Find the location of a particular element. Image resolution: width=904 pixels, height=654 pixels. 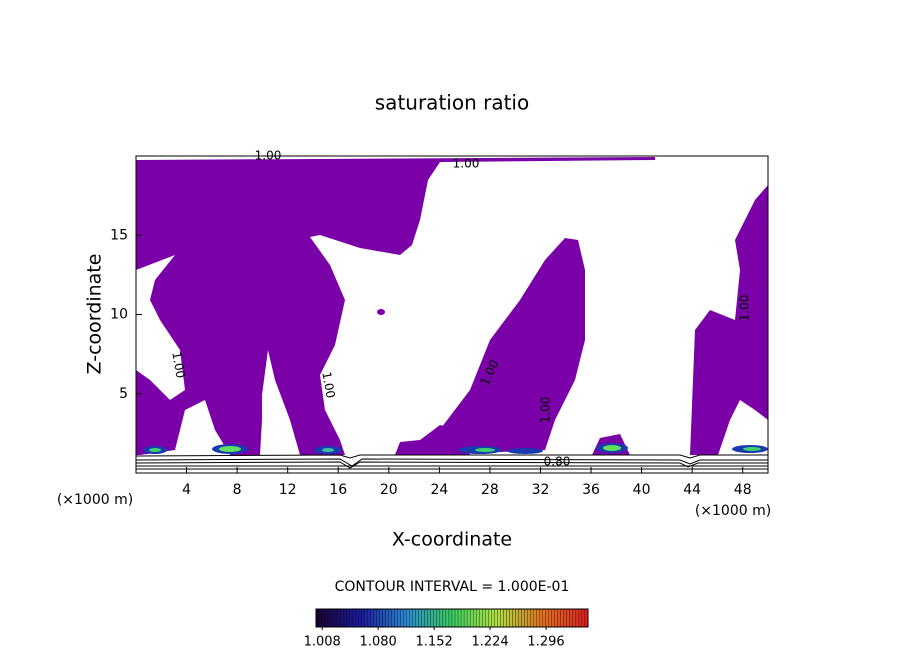

colorbar-tick-label: 1.296 is located at coordinates (545, 642).